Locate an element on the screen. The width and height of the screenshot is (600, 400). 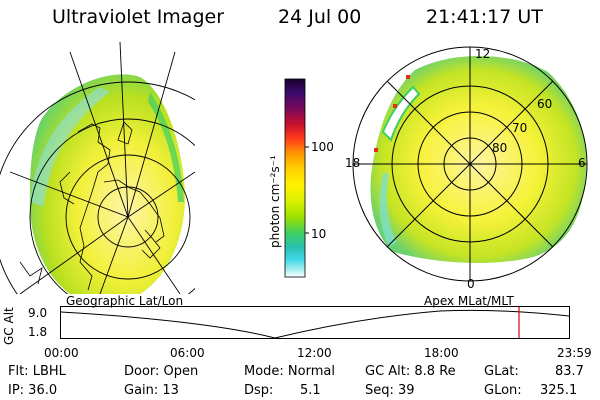
colorbar-unit-label: photon cm⁻²s⁻¹ is located at coordinates (275, 201).